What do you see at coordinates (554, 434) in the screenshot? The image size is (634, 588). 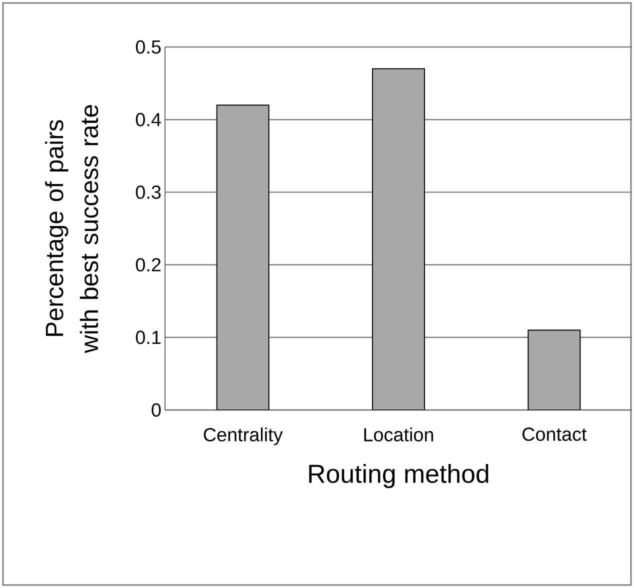 I see `x-tick-label: Contact` at bounding box center [554, 434].